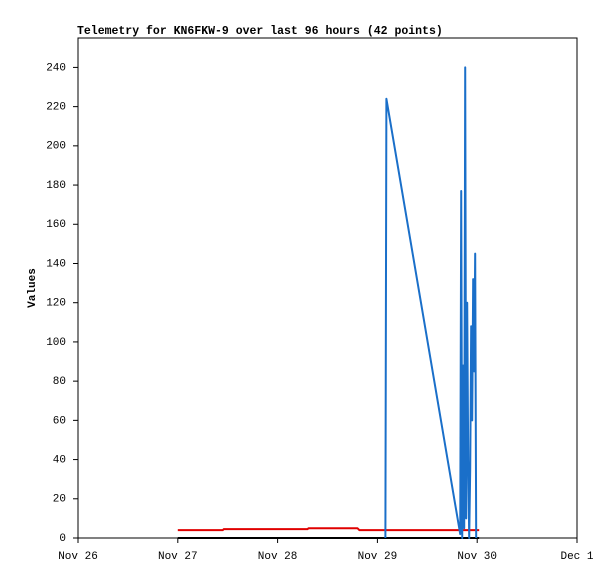  What do you see at coordinates (178, 557) in the screenshot?
I see `x-tick-label: Nov 27` at bounding box center [178, 557].